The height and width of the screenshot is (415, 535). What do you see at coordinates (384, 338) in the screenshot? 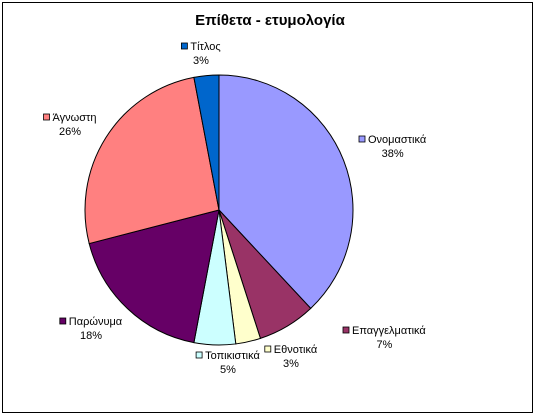
I see `slice-label-1: Επαγγελματικά 7%` at bounding box center [384, 338].